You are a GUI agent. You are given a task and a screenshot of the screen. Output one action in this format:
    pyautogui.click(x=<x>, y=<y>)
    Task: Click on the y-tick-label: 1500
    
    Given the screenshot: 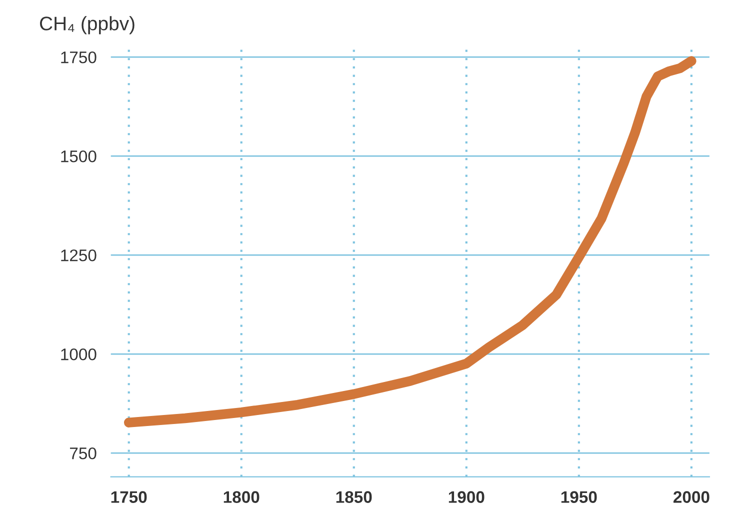 What is the action you would take?
    pyautogui.click(x=78, y=156)
    